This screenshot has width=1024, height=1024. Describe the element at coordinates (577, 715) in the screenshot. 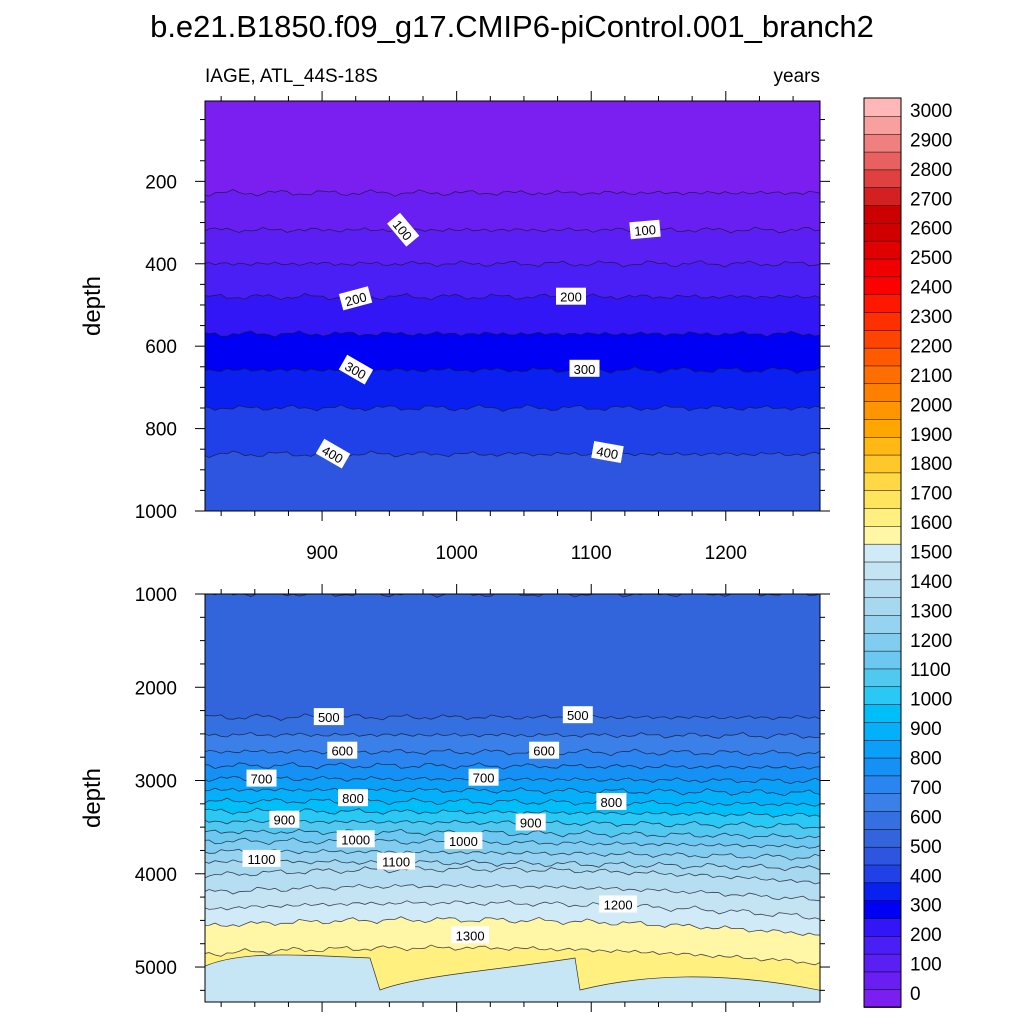

I see `lower-contour-label-1: 500` at that location.